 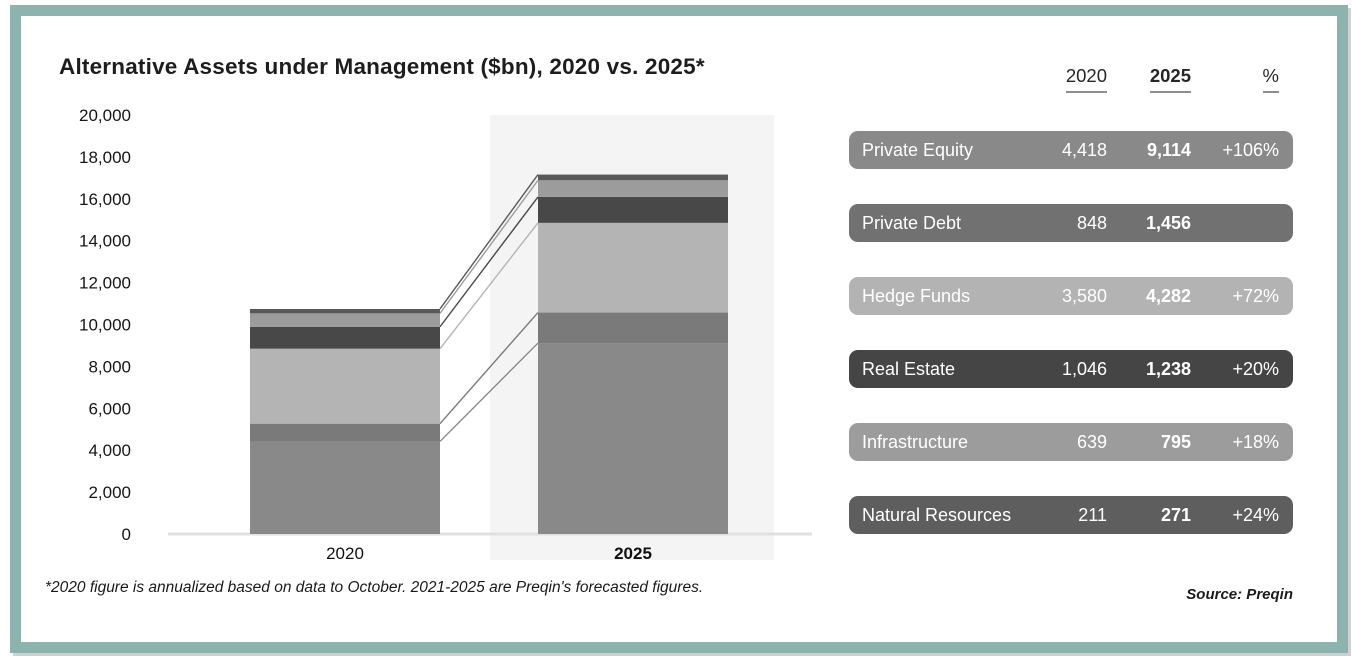 What do you see at coordinates (1071, 515) in the screenshot?
I see `legend-row-natural-resources: Natural Resources 211 271 +24%` at bounding box center [1071, 515].